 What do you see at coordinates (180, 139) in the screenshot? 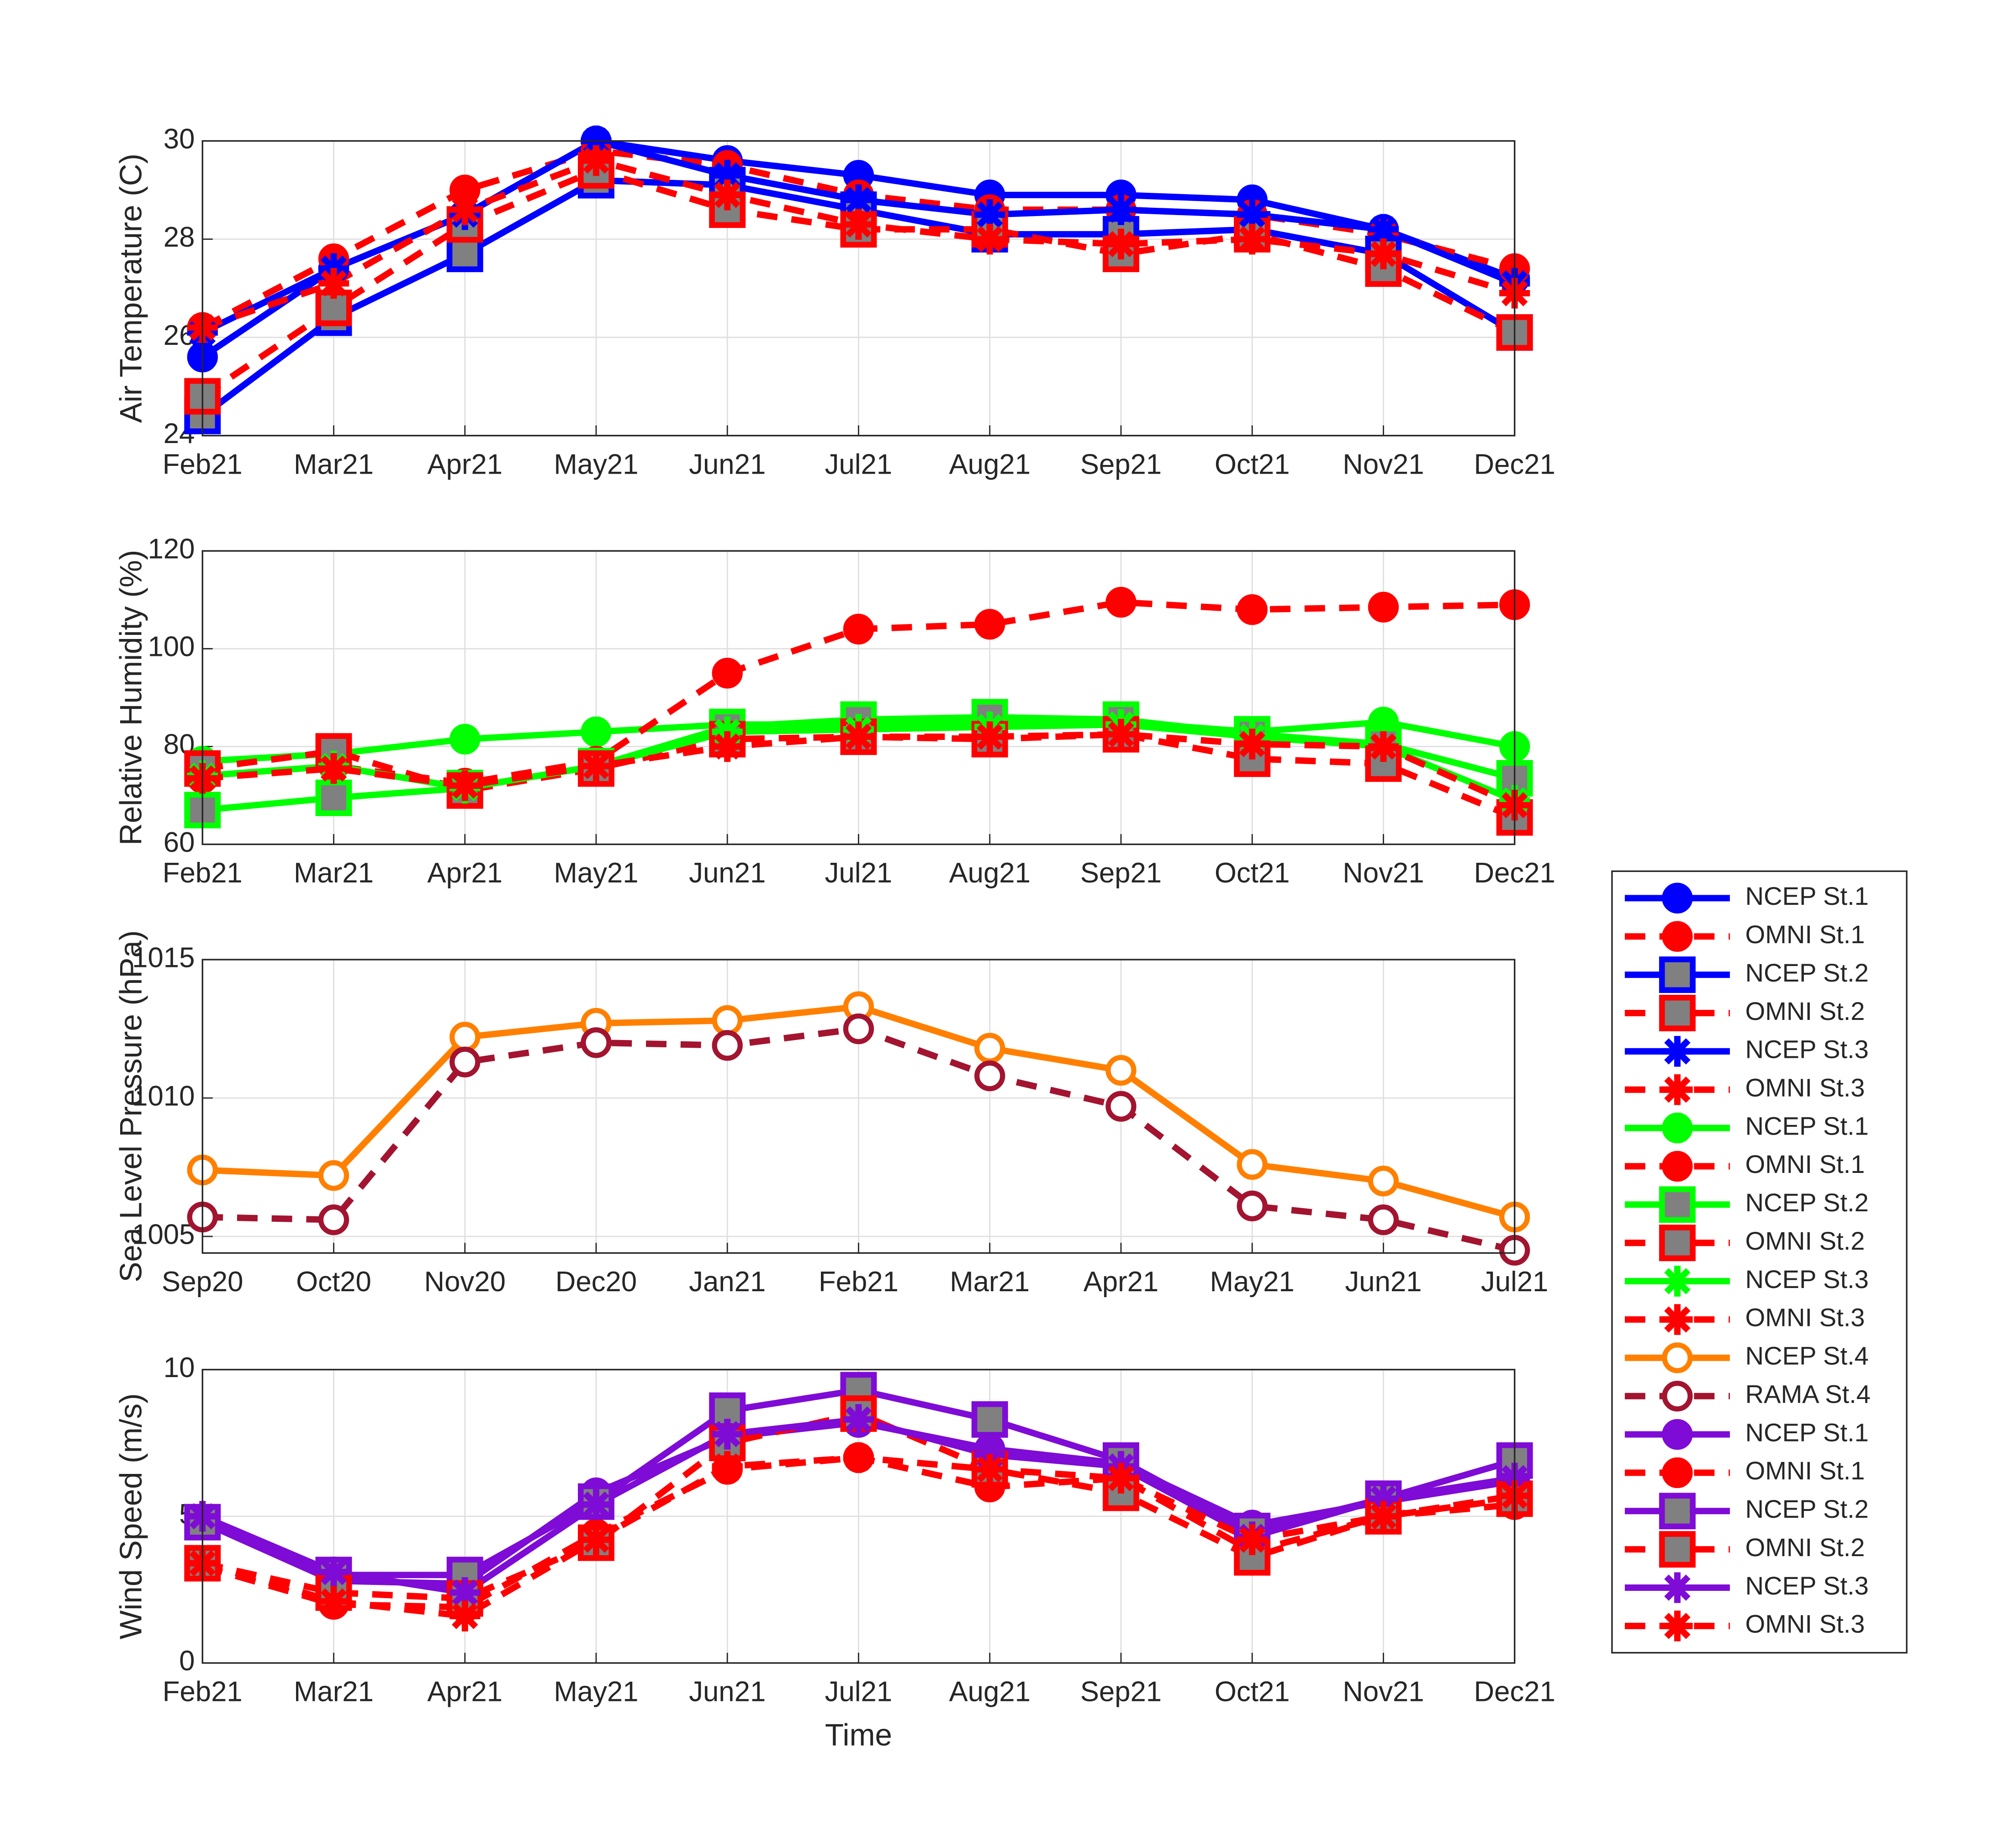
I see `y-tick-label: 30` at bounding box center [180, 139].